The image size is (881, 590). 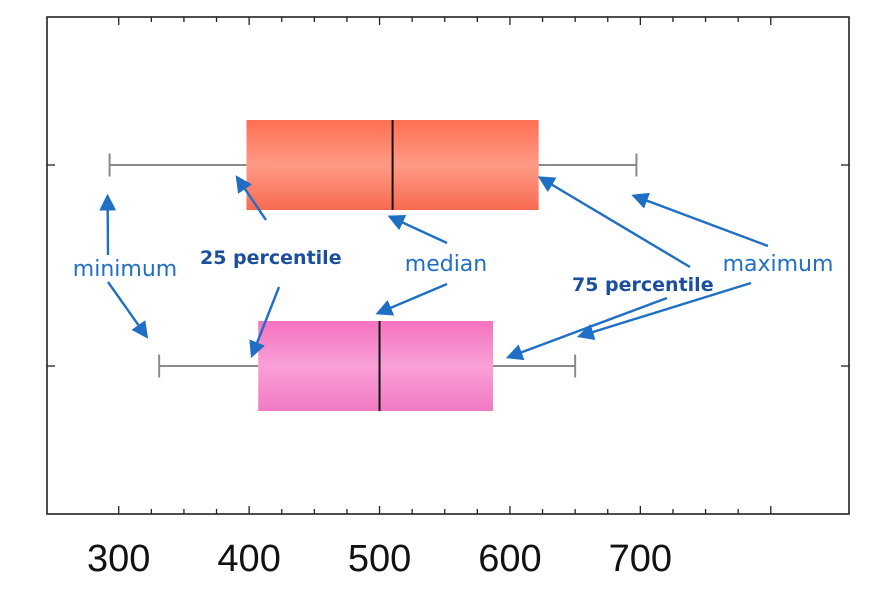 I want to click on median-arrow-down, so click(x=411, y=299).